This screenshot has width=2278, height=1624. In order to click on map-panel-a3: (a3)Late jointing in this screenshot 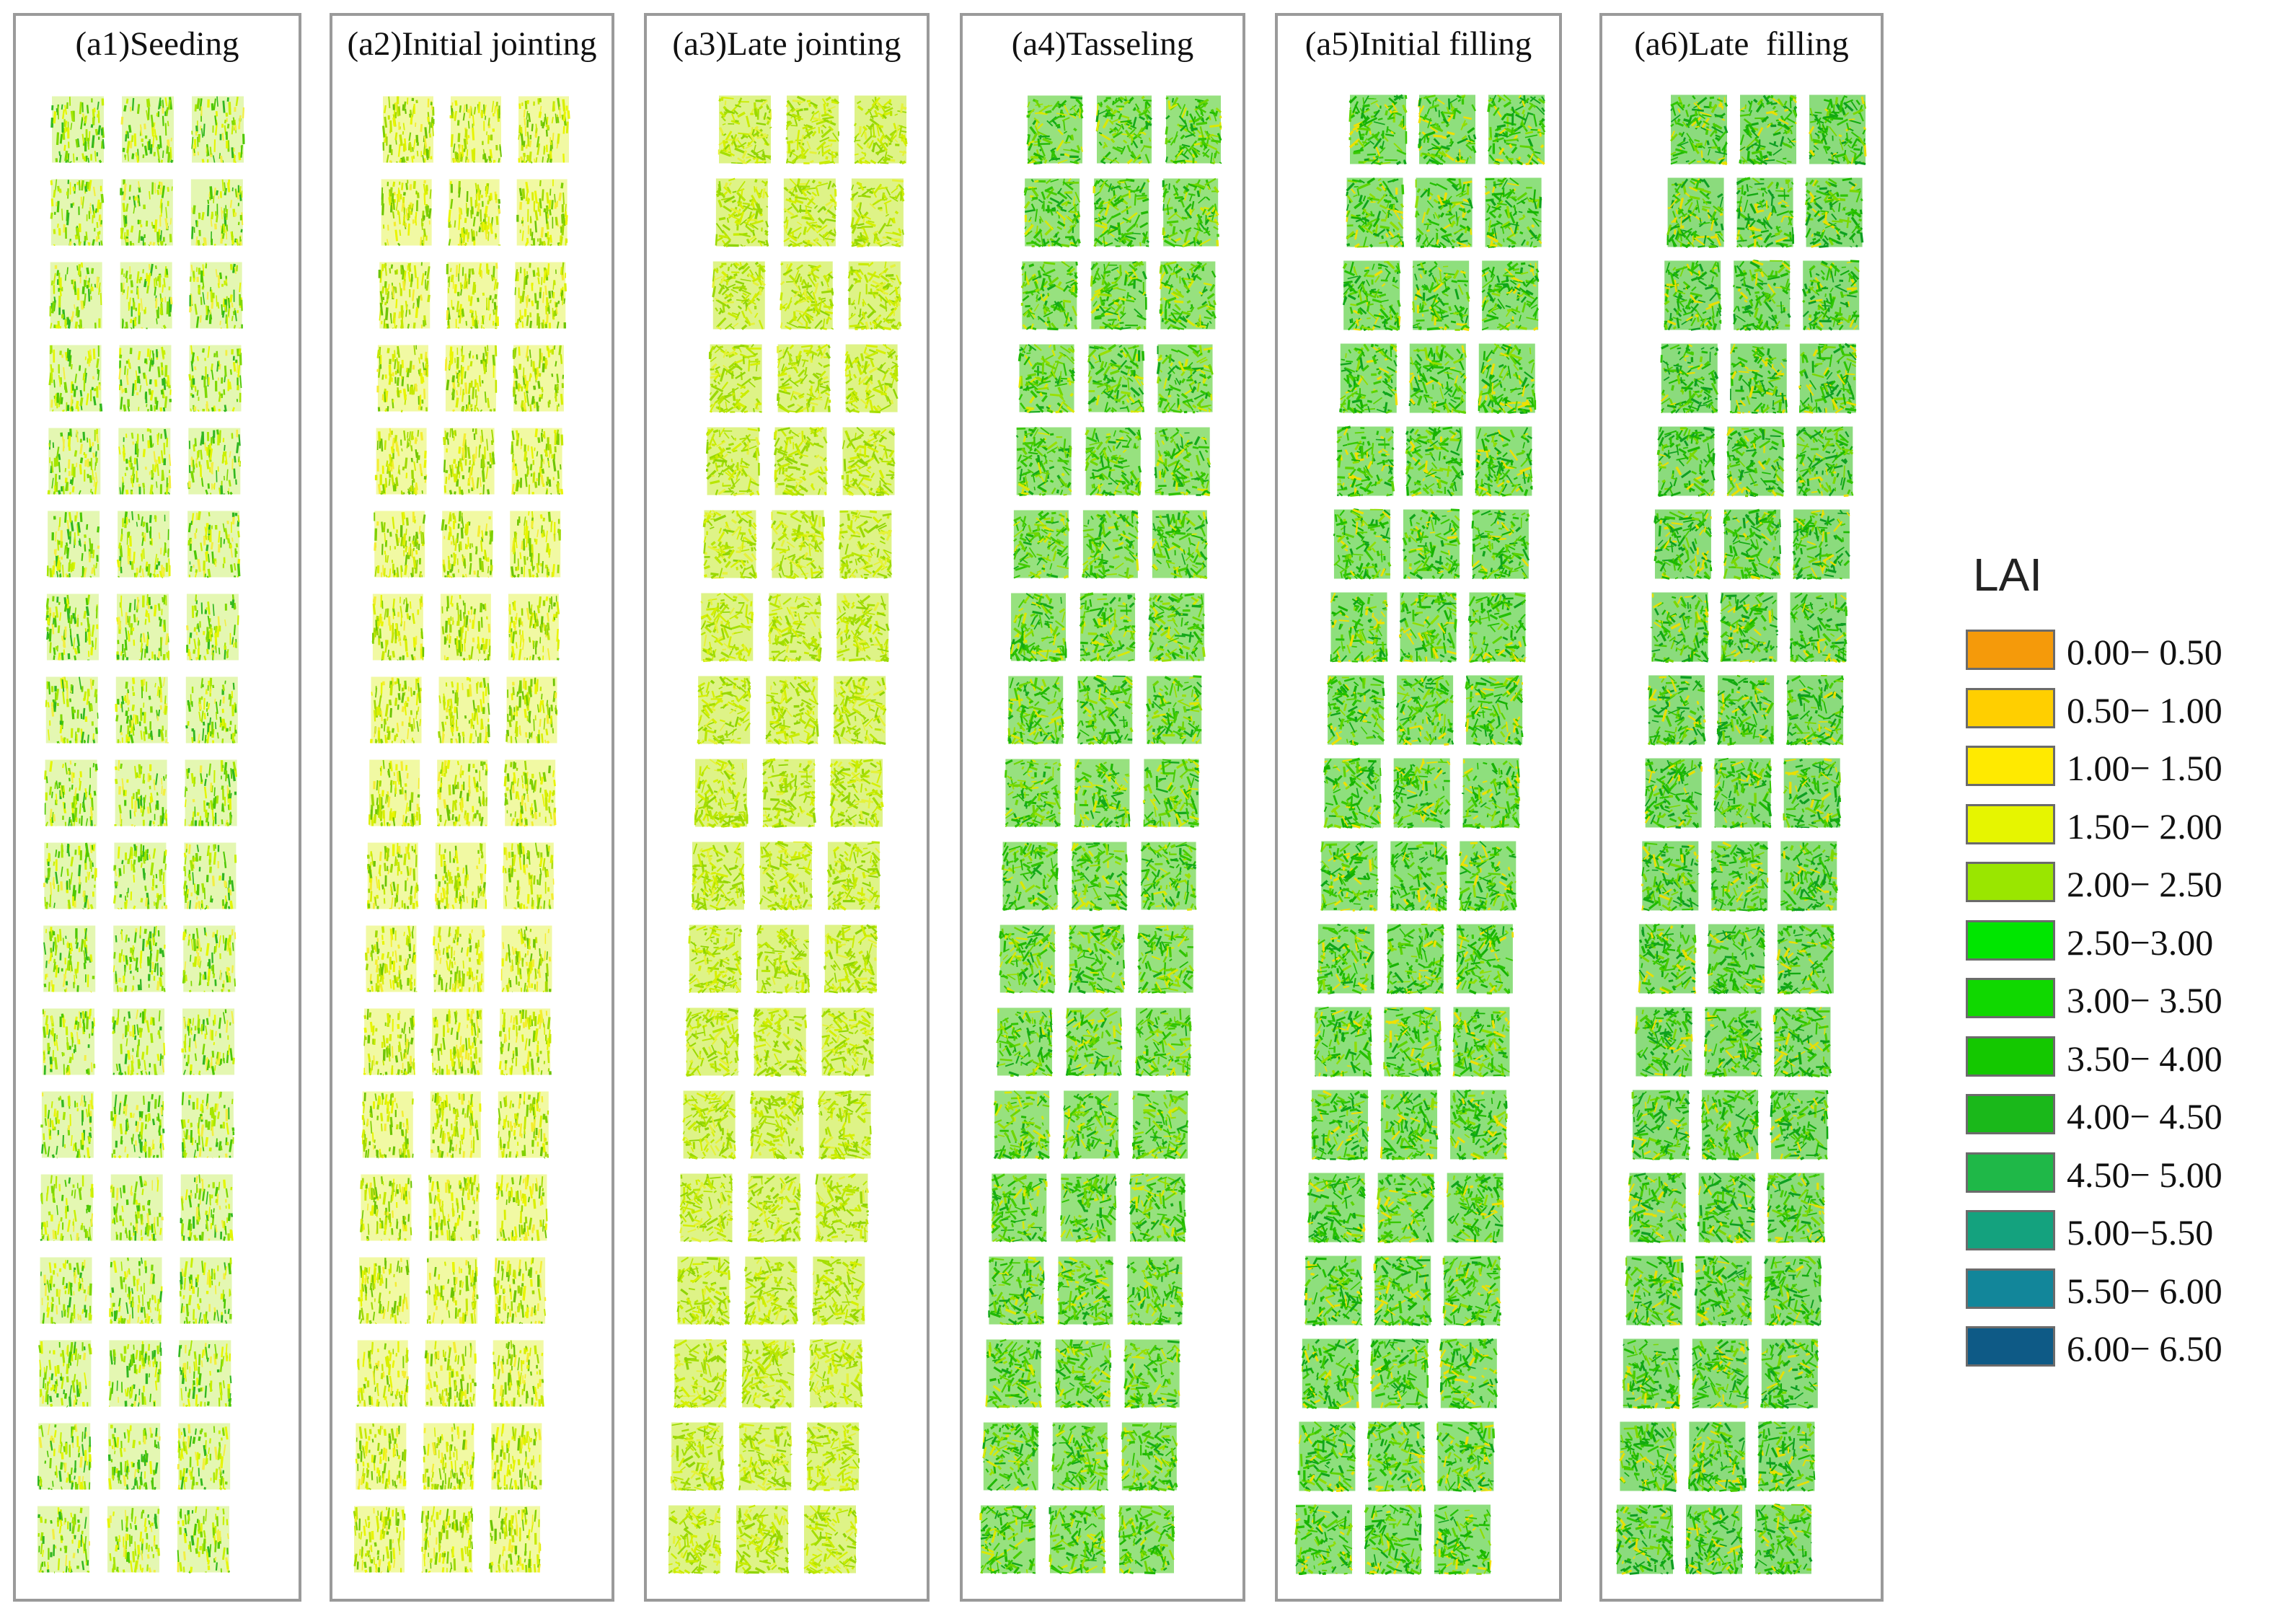, I will do `click(787, 808)`.